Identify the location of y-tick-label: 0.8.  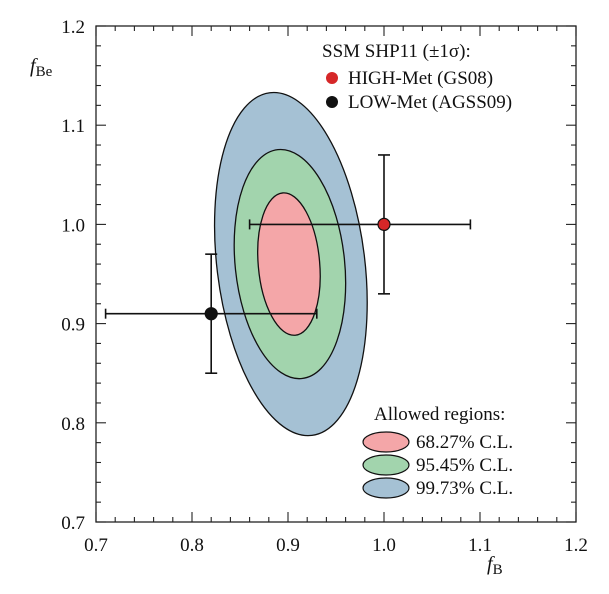
(73, 424).